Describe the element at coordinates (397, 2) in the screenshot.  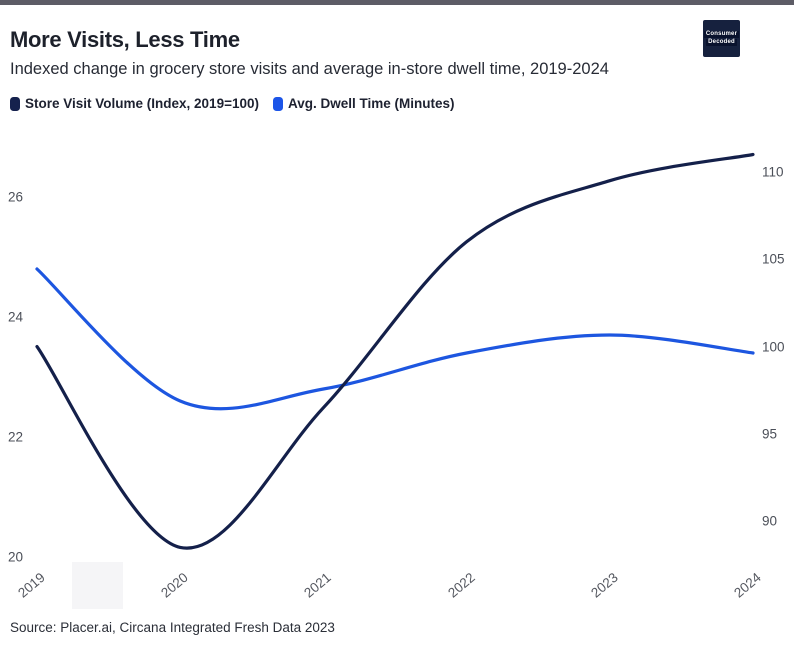
I see `top-accent-strip` at that location.